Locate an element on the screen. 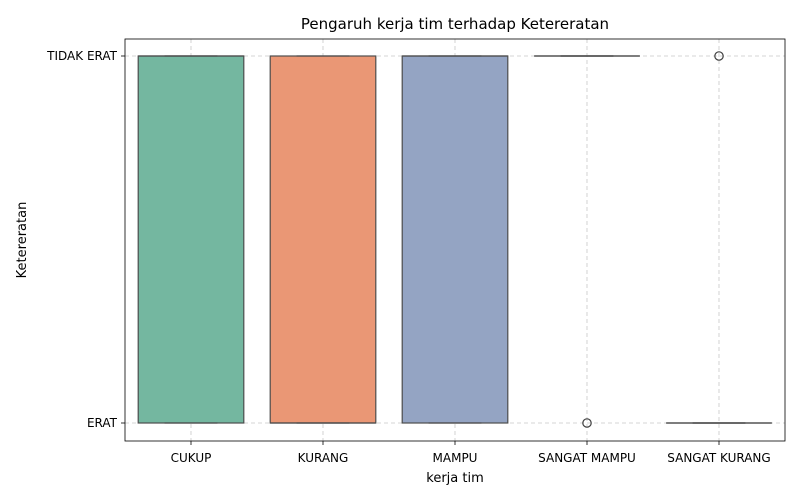 This screenshot has height=500, width=800. x-axis-label: kerja tim is located at coordinates (455, 478).